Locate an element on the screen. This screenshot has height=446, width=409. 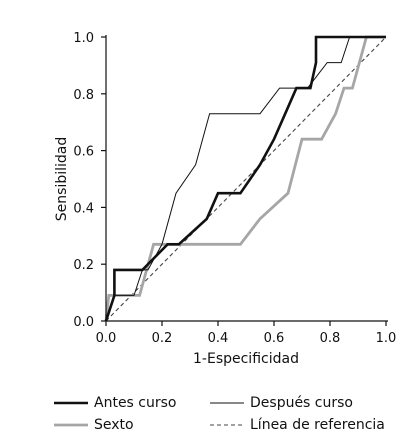
y-tick-label: 0.2 is located at coordinates (83, 265).